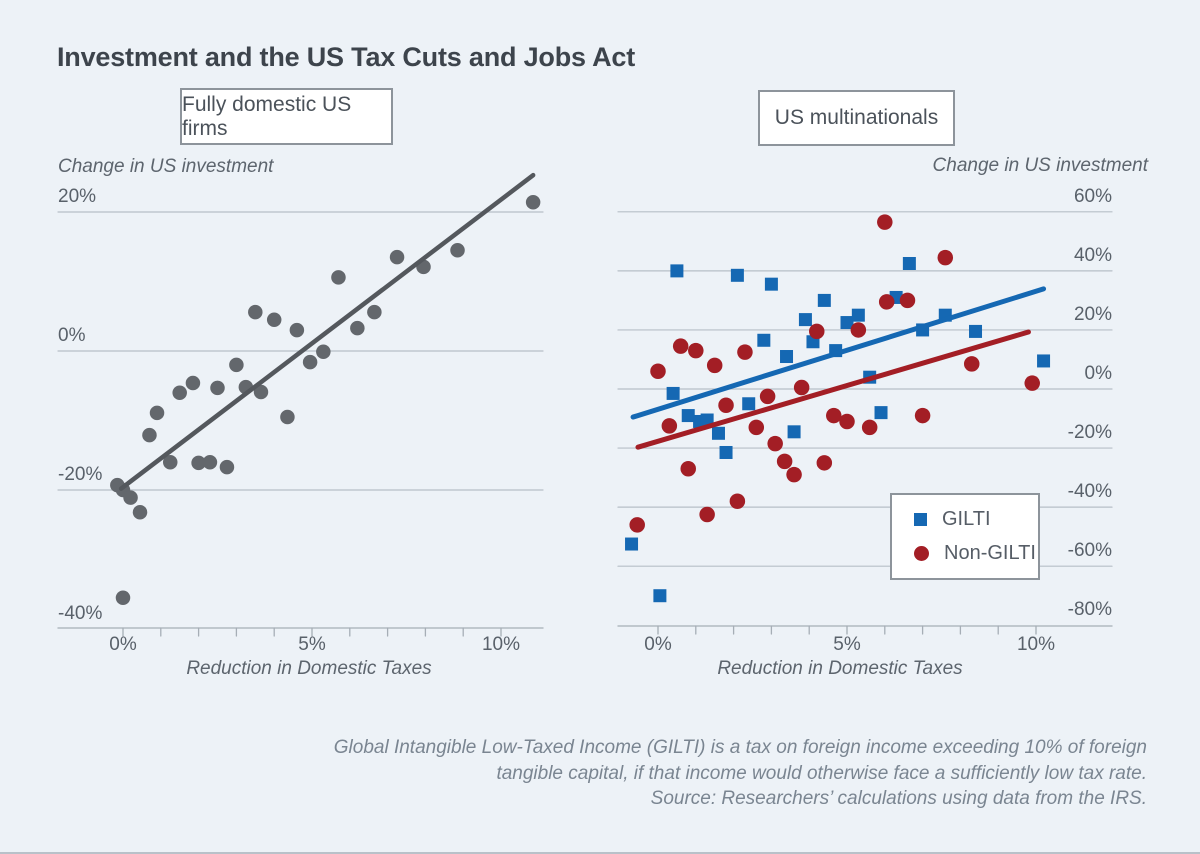 The width and height of the screenshot is (1200, 854). I want to click on legend-item-gilti: GILTI, so click(976, 519).